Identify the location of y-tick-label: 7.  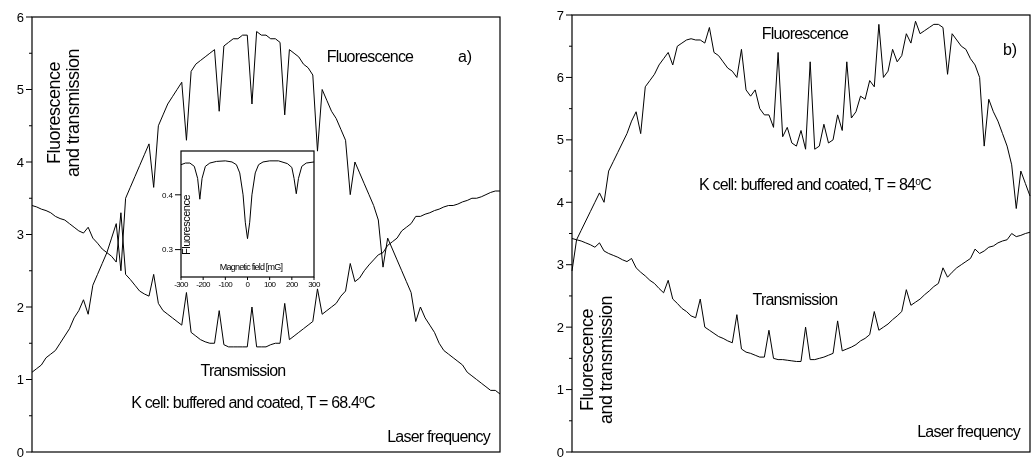
(560, 15).